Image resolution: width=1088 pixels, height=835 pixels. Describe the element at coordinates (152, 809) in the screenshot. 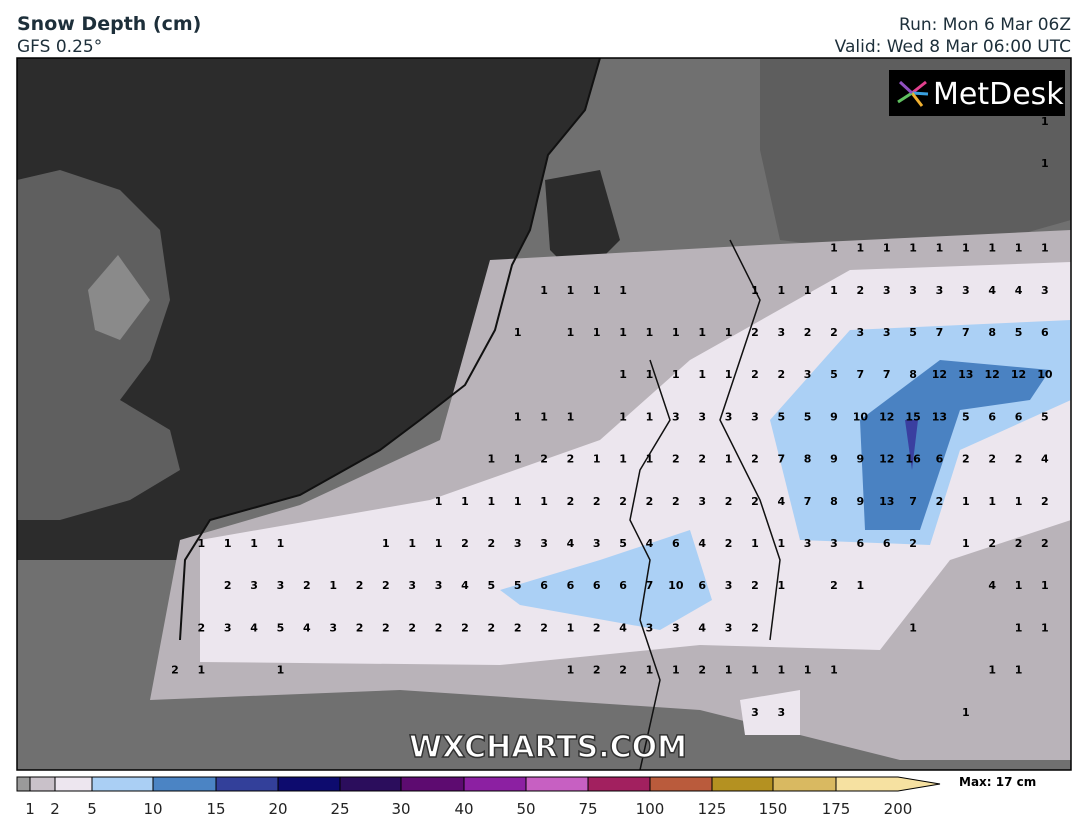

I see `legend-label: 10` at that location.